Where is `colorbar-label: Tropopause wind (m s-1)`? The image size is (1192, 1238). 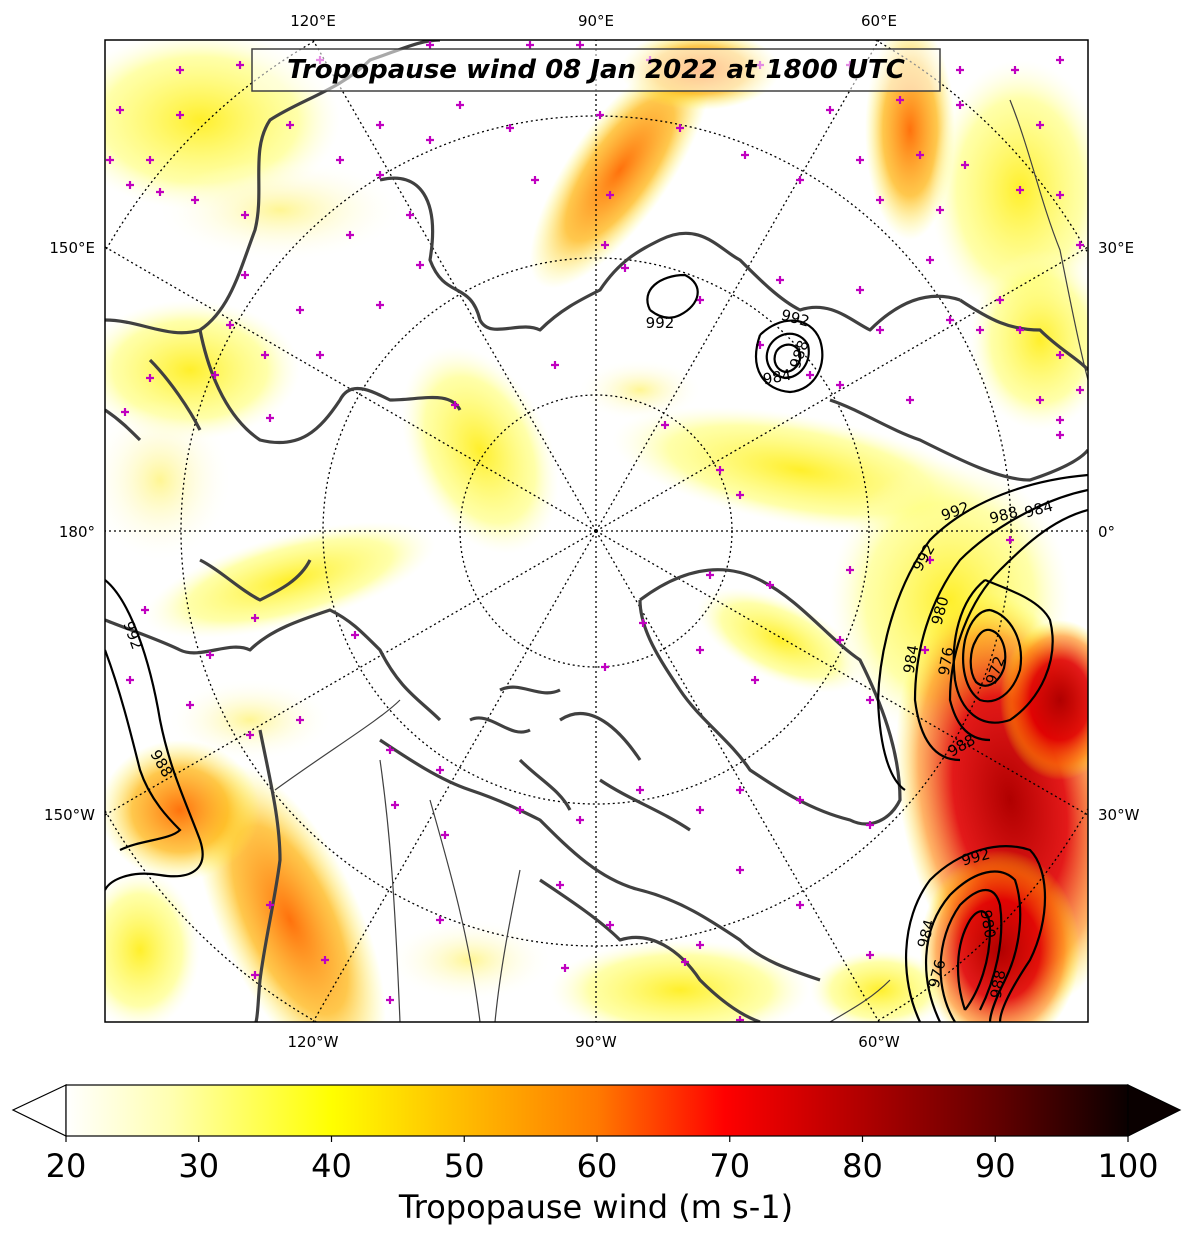
colorbar-label: Tropopause wind (m s-1) is located at coordinates (595, 1207).